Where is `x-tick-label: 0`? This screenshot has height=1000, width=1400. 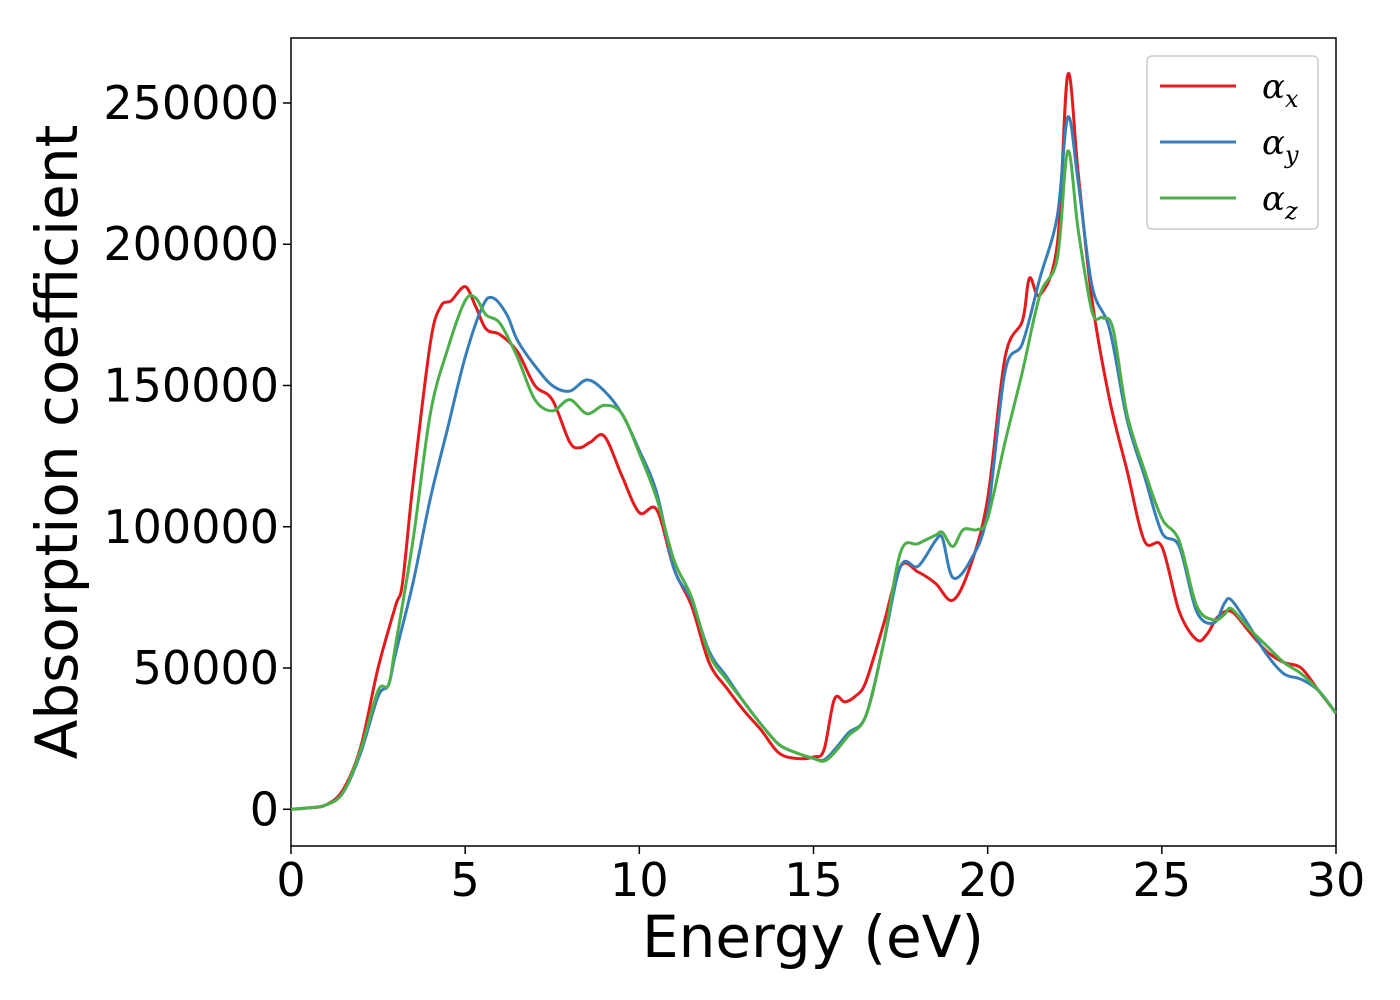 x-tick-label: 0 is located at coordinates (290, 880).